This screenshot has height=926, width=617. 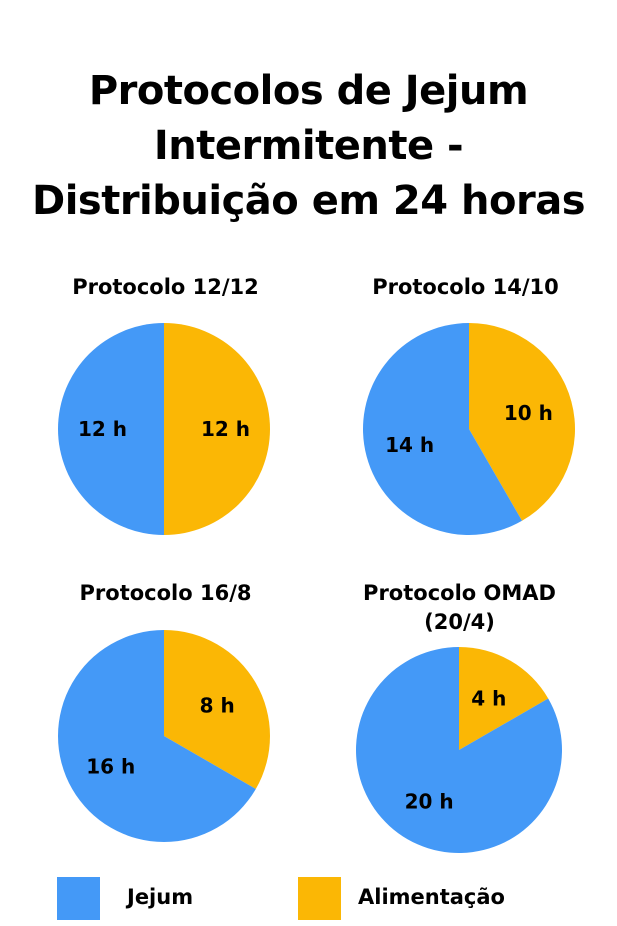 What do you see at coordinates (488, 698) in the screenshot?
I see `pie-label-alimentacao: 4 h` at bounding box center [488, 698].